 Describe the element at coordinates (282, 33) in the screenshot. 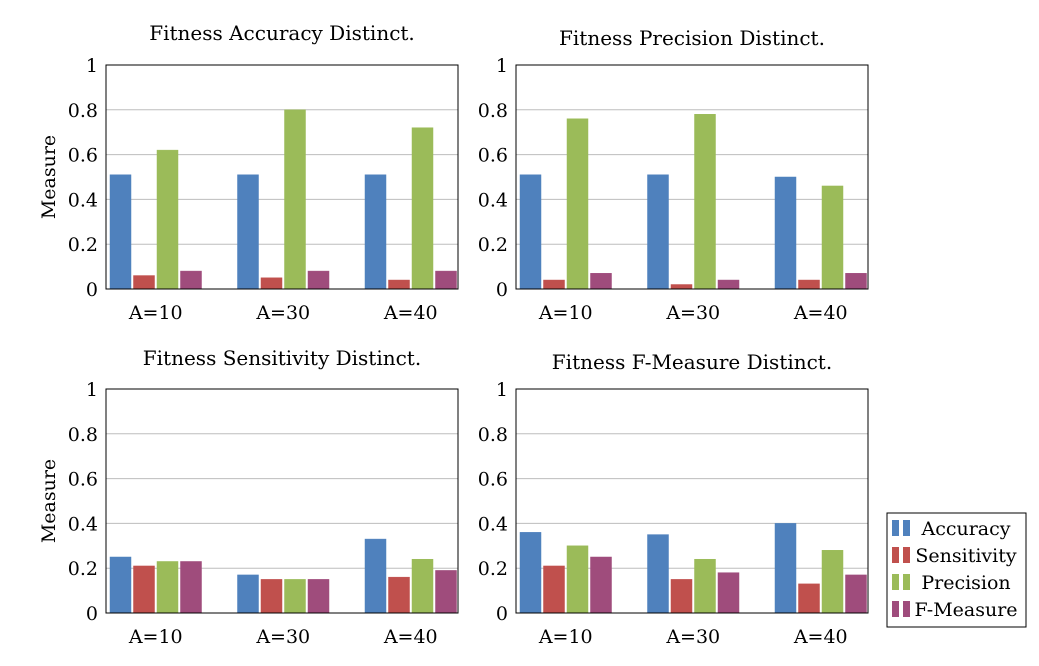

I see `chart-title: Fitness Accuracy Distinct.` at that location.